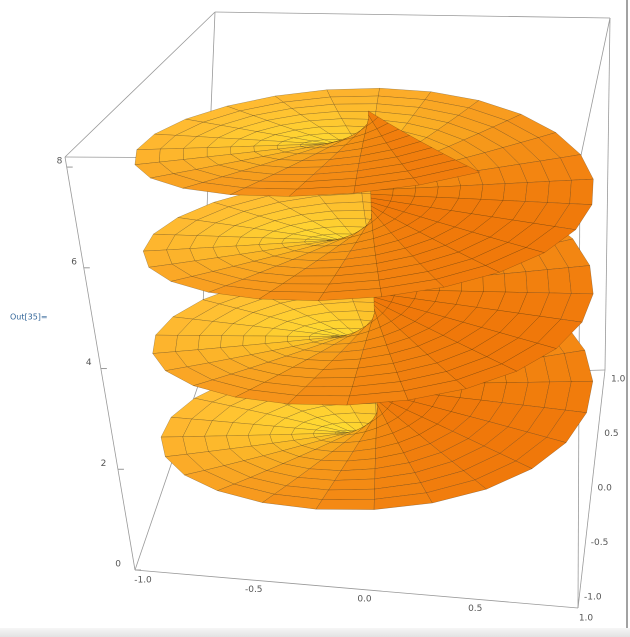 Image resolution: width=630 pixels, height=637 pixels. Describe the element at coordinates (475, 609) in the screenshot. I see `x-tick-label: 0.5` at that location.